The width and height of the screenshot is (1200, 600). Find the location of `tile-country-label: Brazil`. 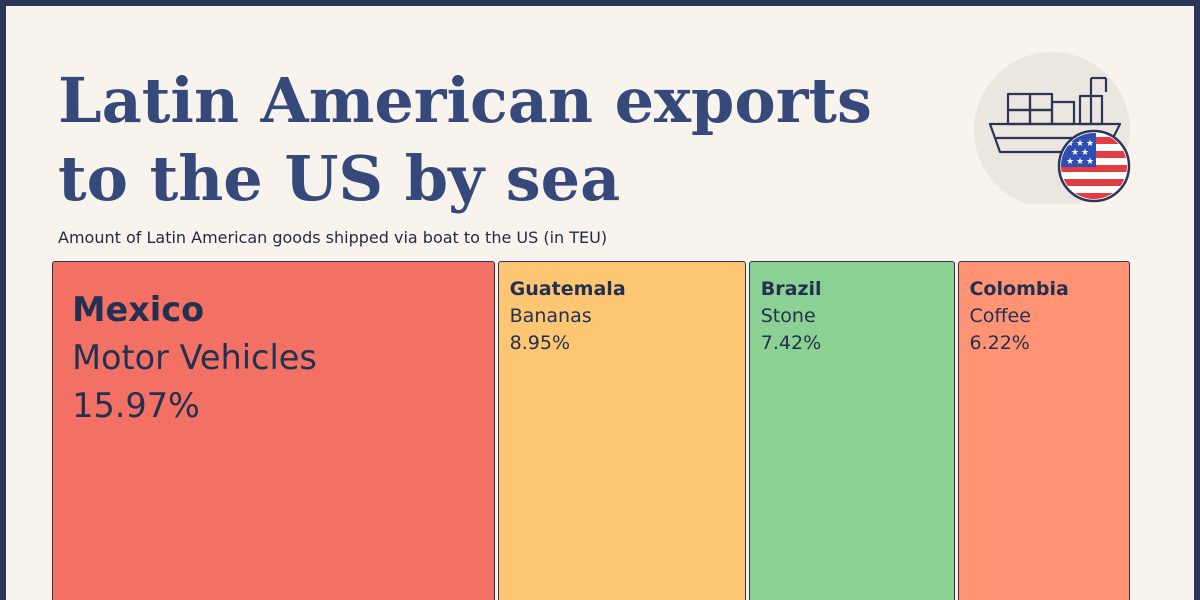

tile-country-label: Brazil is located at coordinates (791, 288).